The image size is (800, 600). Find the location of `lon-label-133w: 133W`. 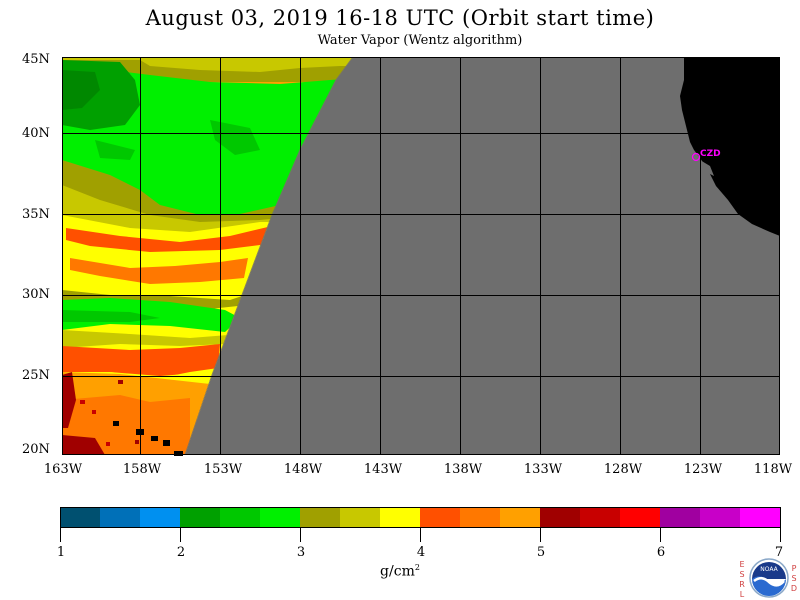

lon-label-133w: 133W is located at coordinates (543, 469).